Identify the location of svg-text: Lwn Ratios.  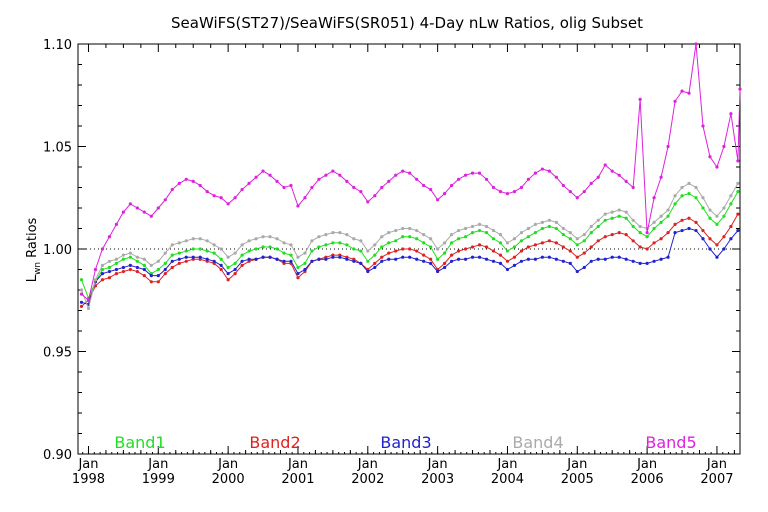
(34, 249).